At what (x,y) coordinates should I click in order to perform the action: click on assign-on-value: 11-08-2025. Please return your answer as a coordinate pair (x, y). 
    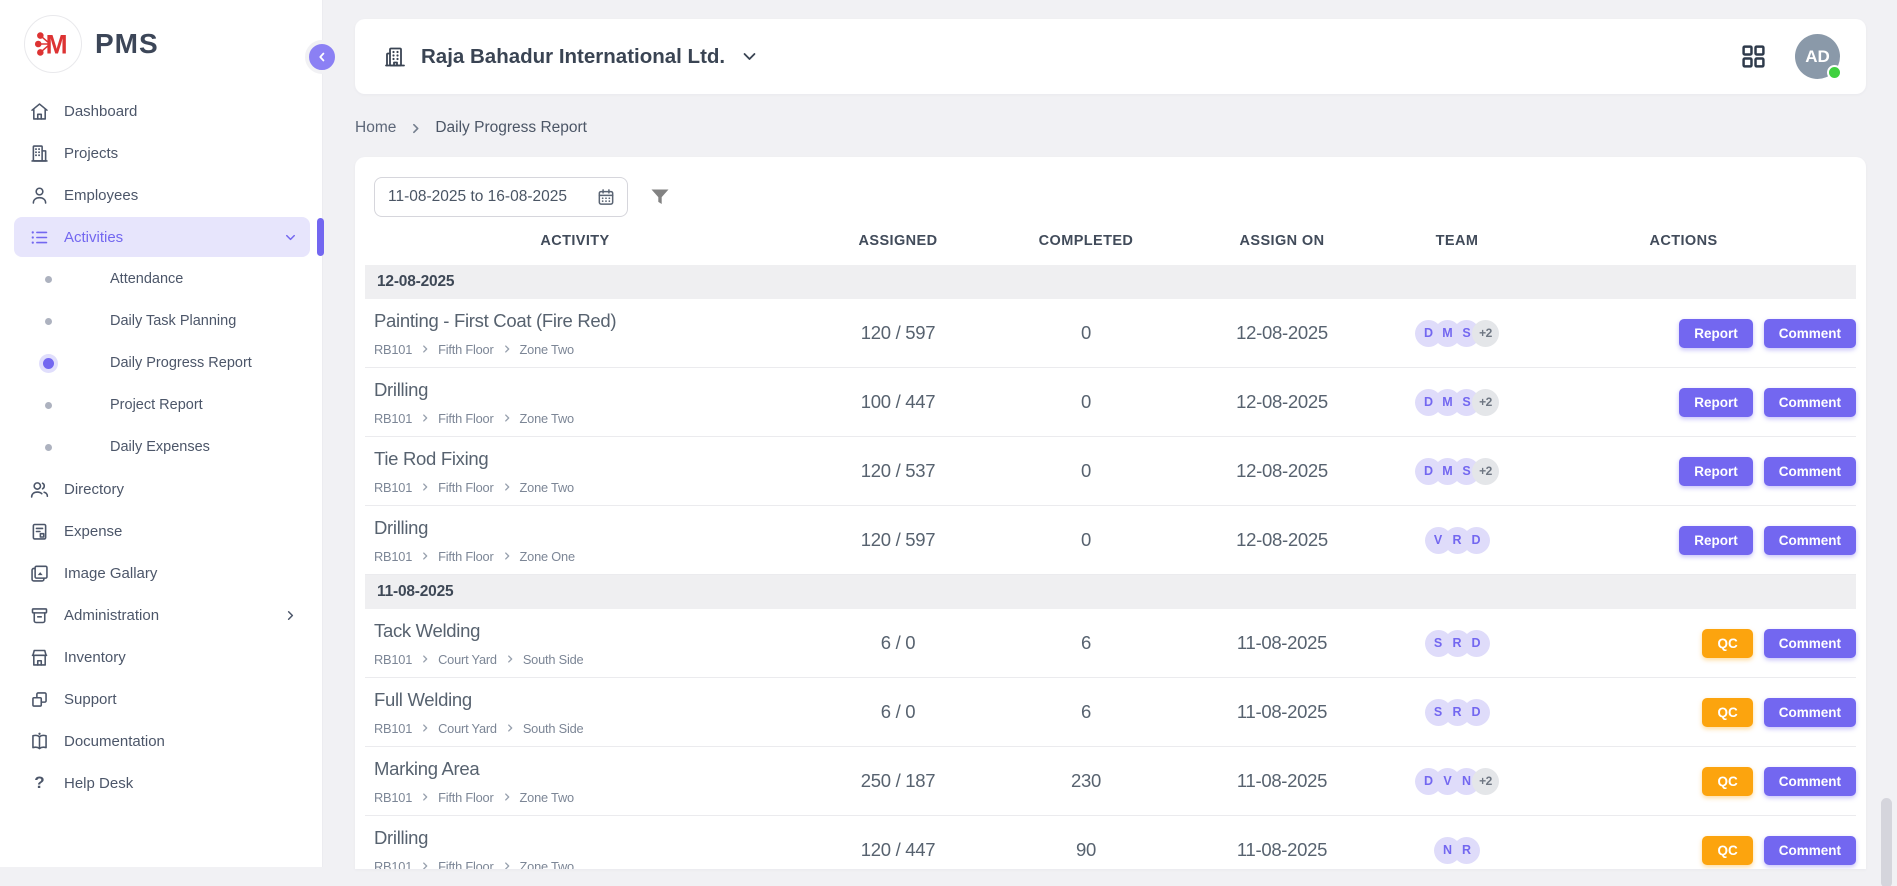
    Looking at the image, I should click on (1282, 642).